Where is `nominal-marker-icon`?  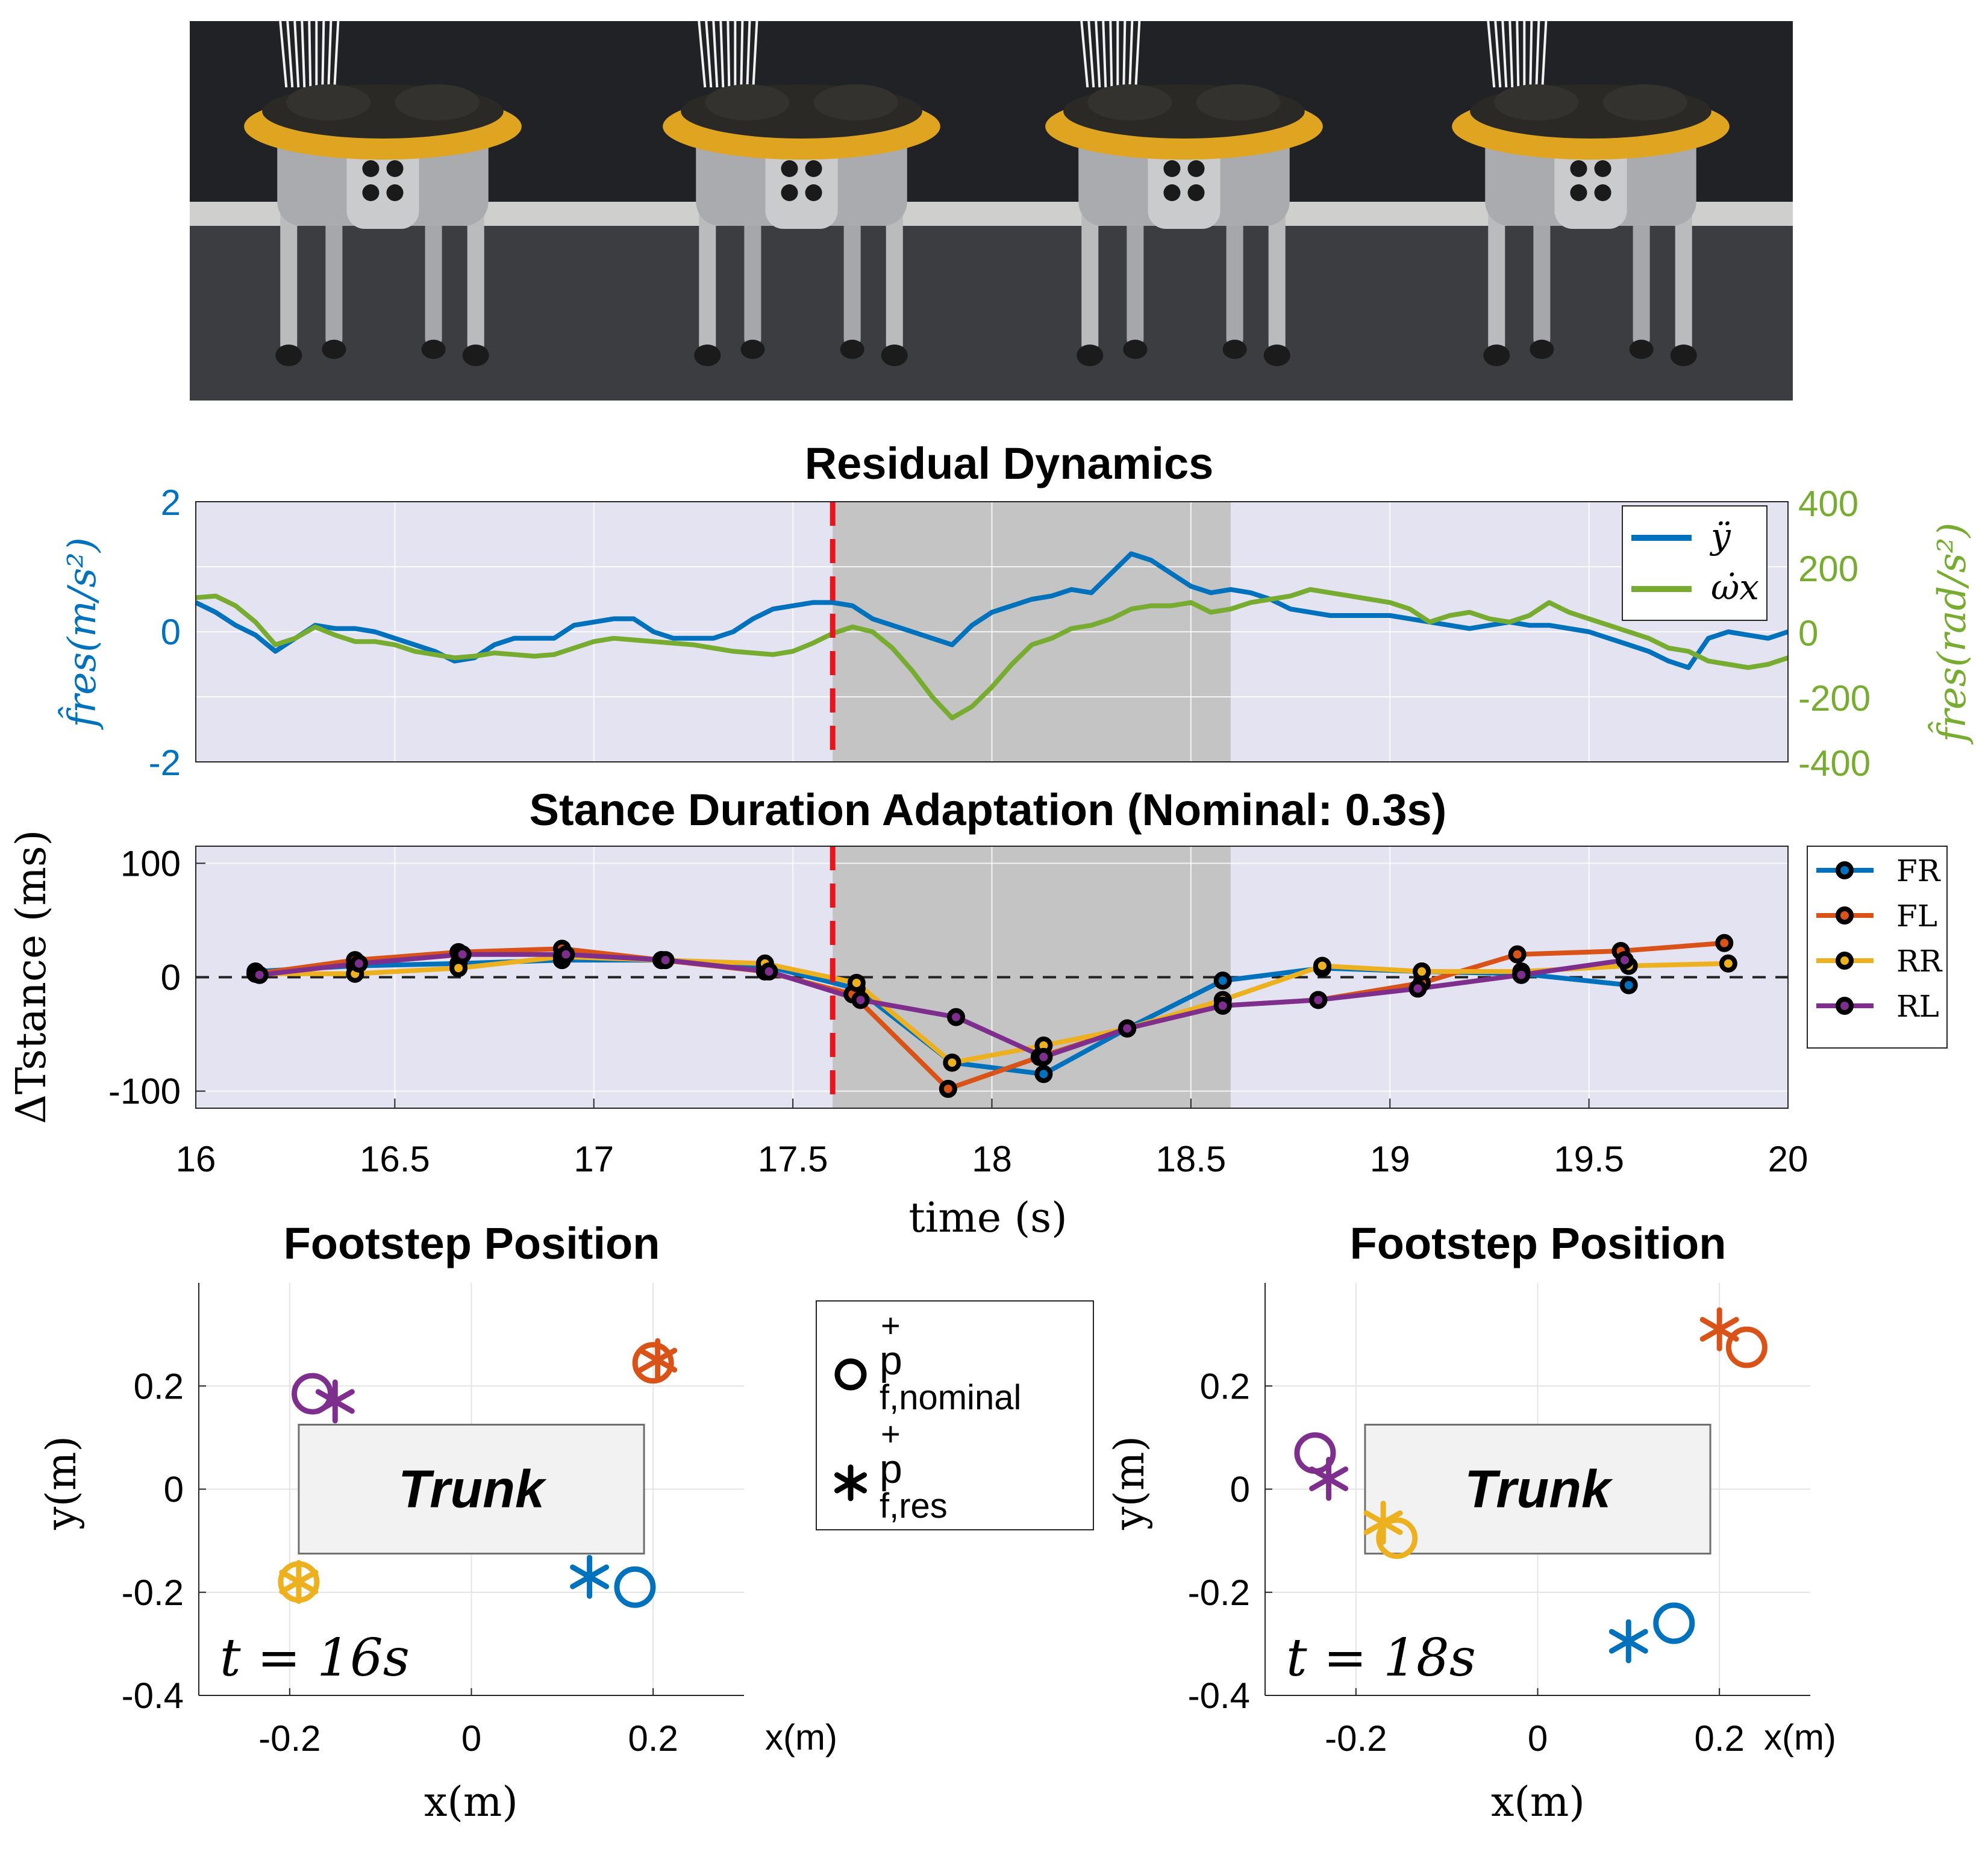
nominal-marker-icon is located at coordinates (850, 1374).